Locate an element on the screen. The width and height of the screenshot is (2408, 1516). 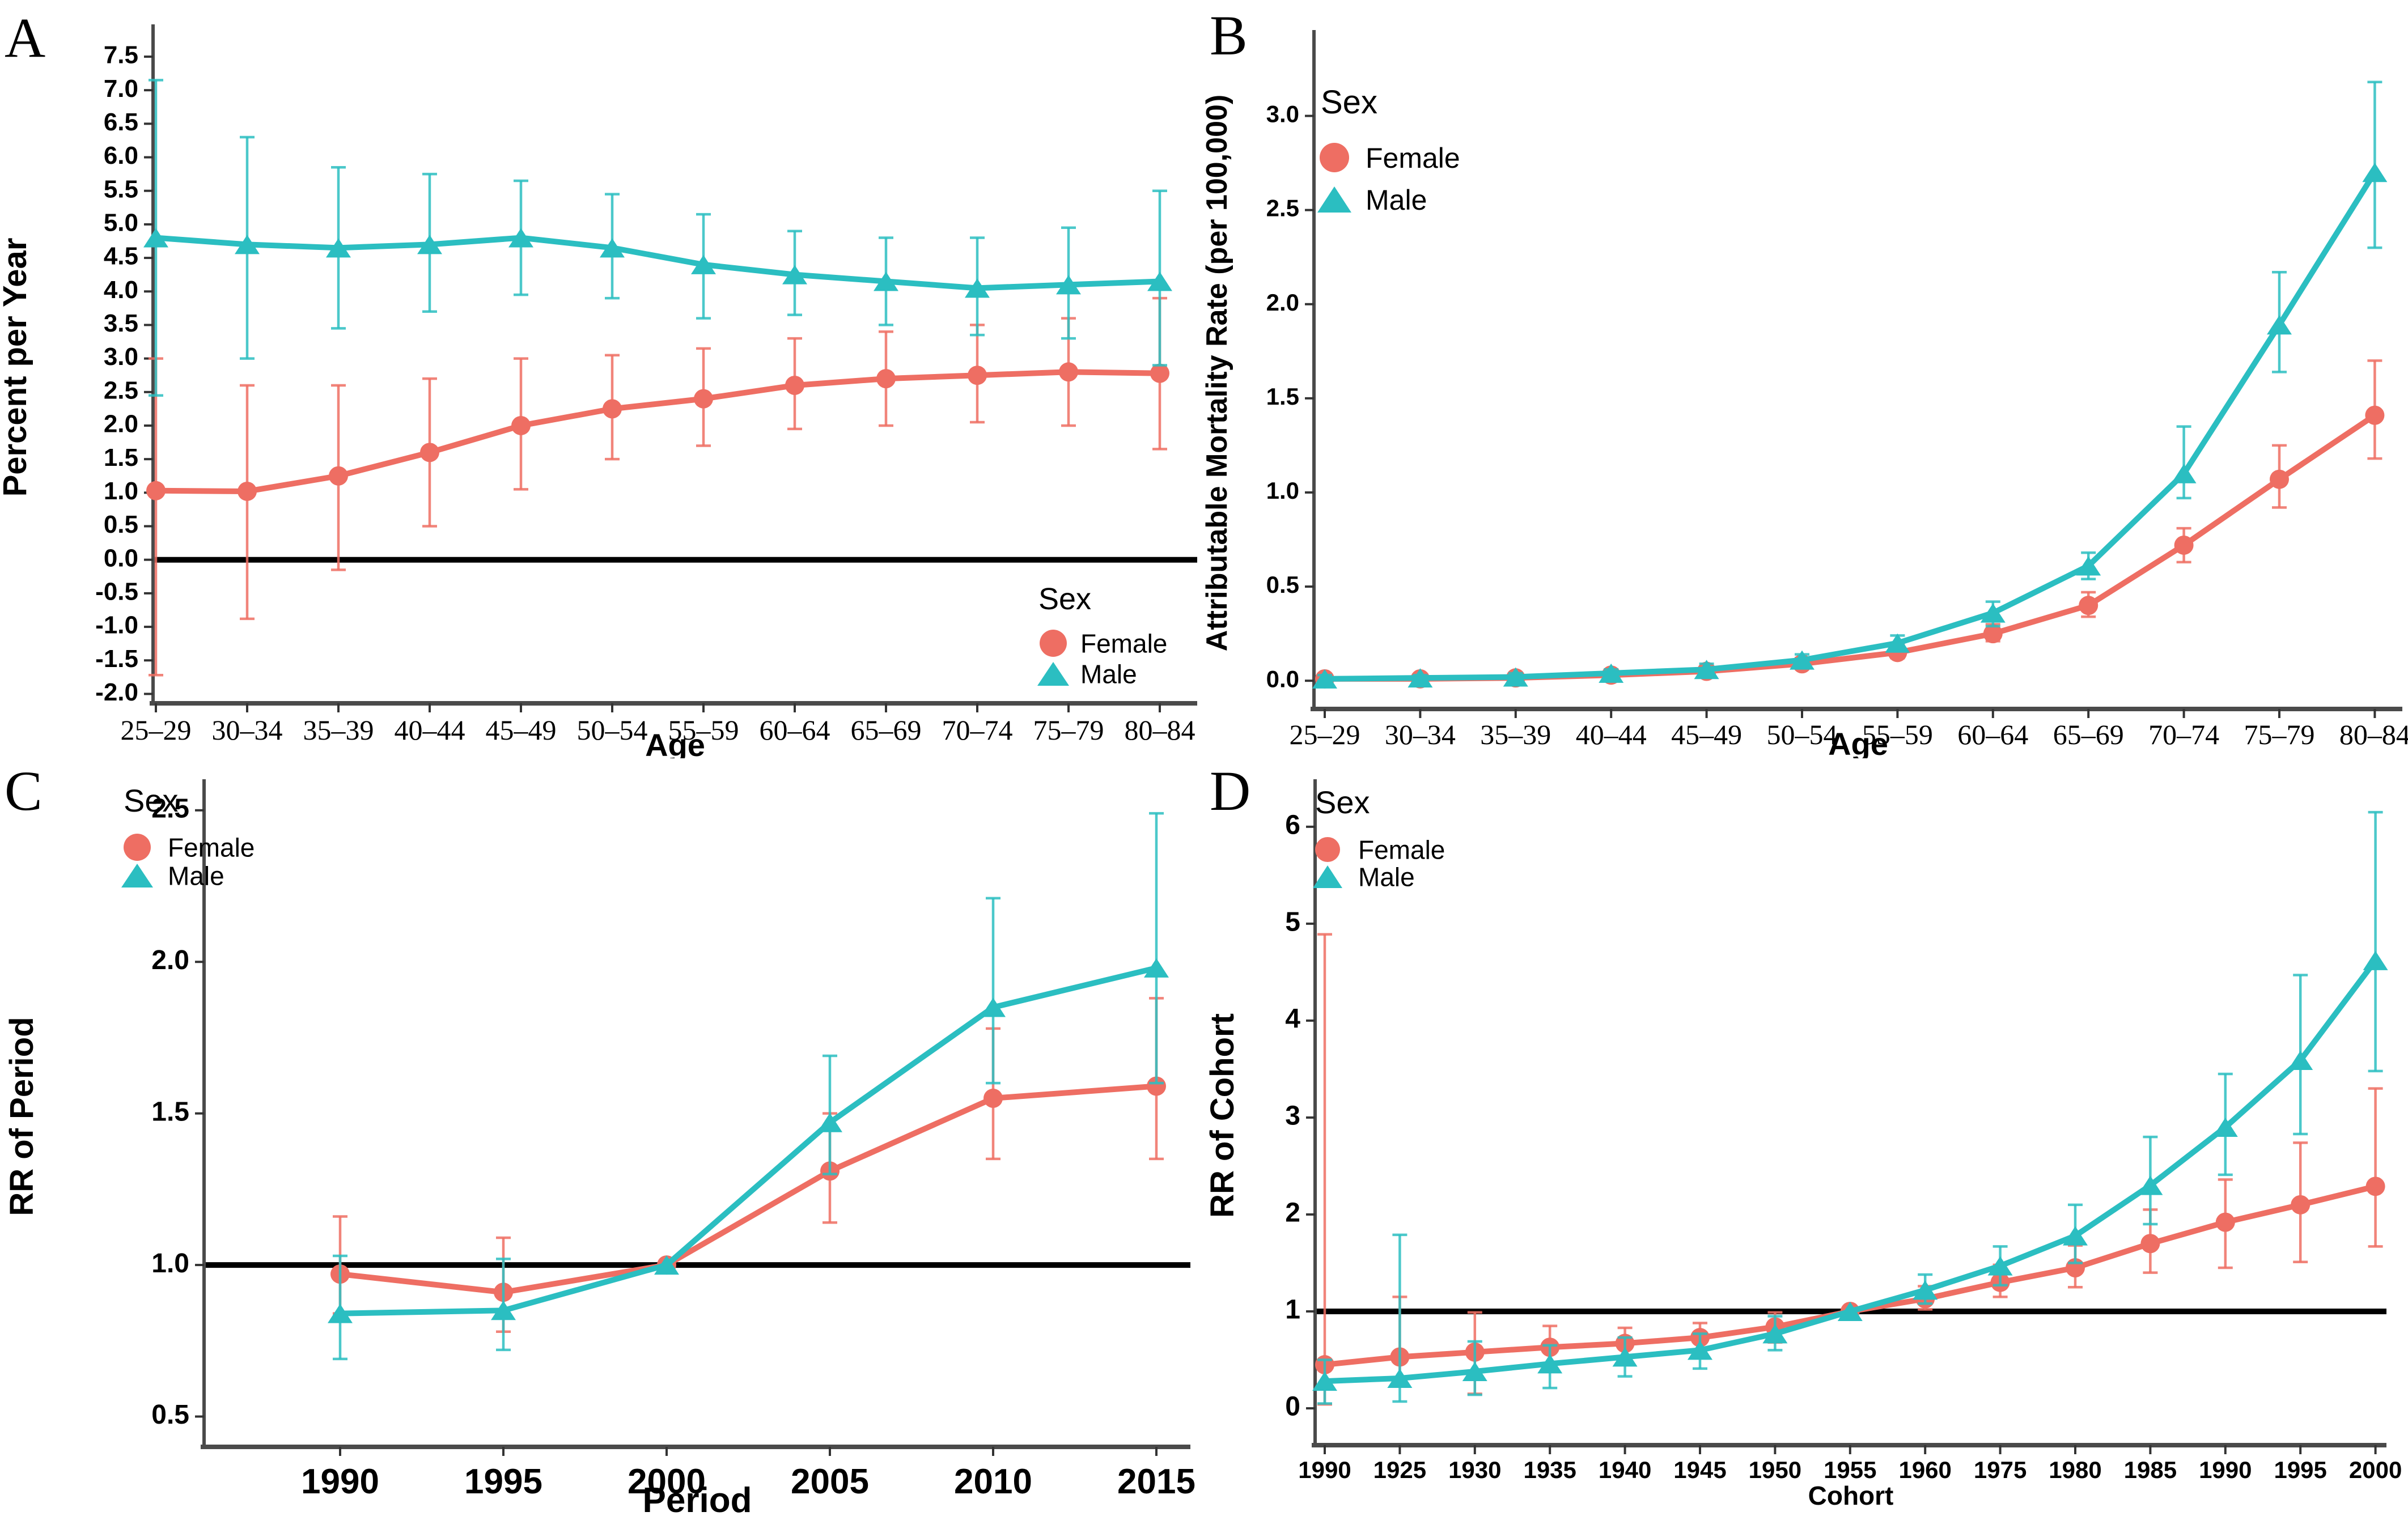
y-tick-label: 1 is located at coordinates (1292, 1310).